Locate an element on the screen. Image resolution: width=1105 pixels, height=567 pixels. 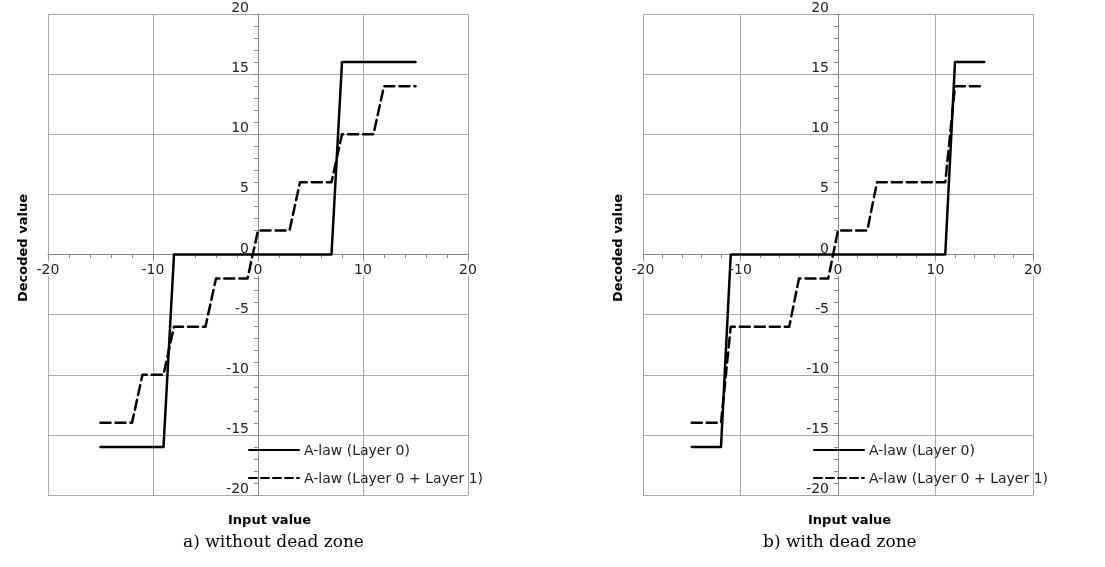
text: a) without dead zone is located at coordinates (273, 540).